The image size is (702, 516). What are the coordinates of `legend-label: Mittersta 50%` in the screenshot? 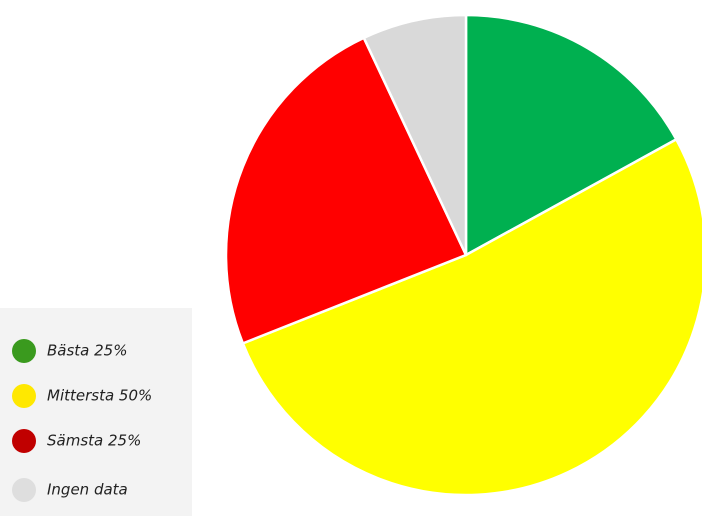 It's located at (99, 396).